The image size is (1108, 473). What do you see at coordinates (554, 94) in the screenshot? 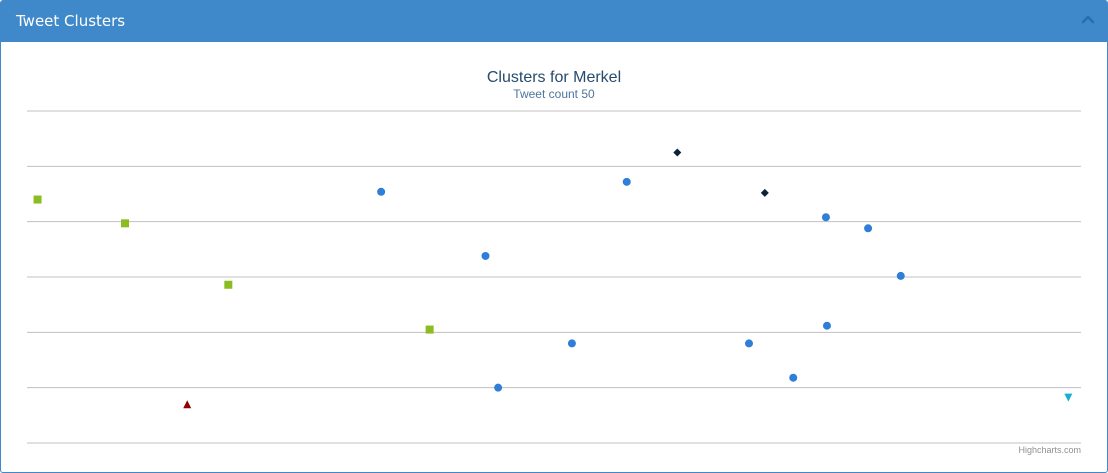
I see `chart-subtitle: Tweet count 50` at bounding box center [554, 94].